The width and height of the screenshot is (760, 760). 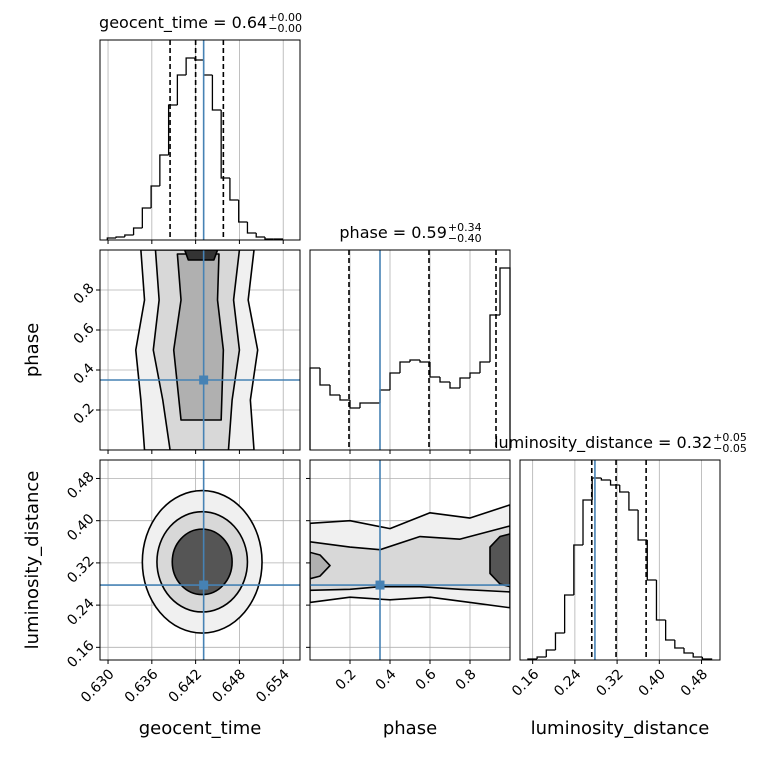 What do you see at coordinates (84, 333) in the screenshot?
I see `y-tick-label: 0.6` at bounding box center [84, 333].